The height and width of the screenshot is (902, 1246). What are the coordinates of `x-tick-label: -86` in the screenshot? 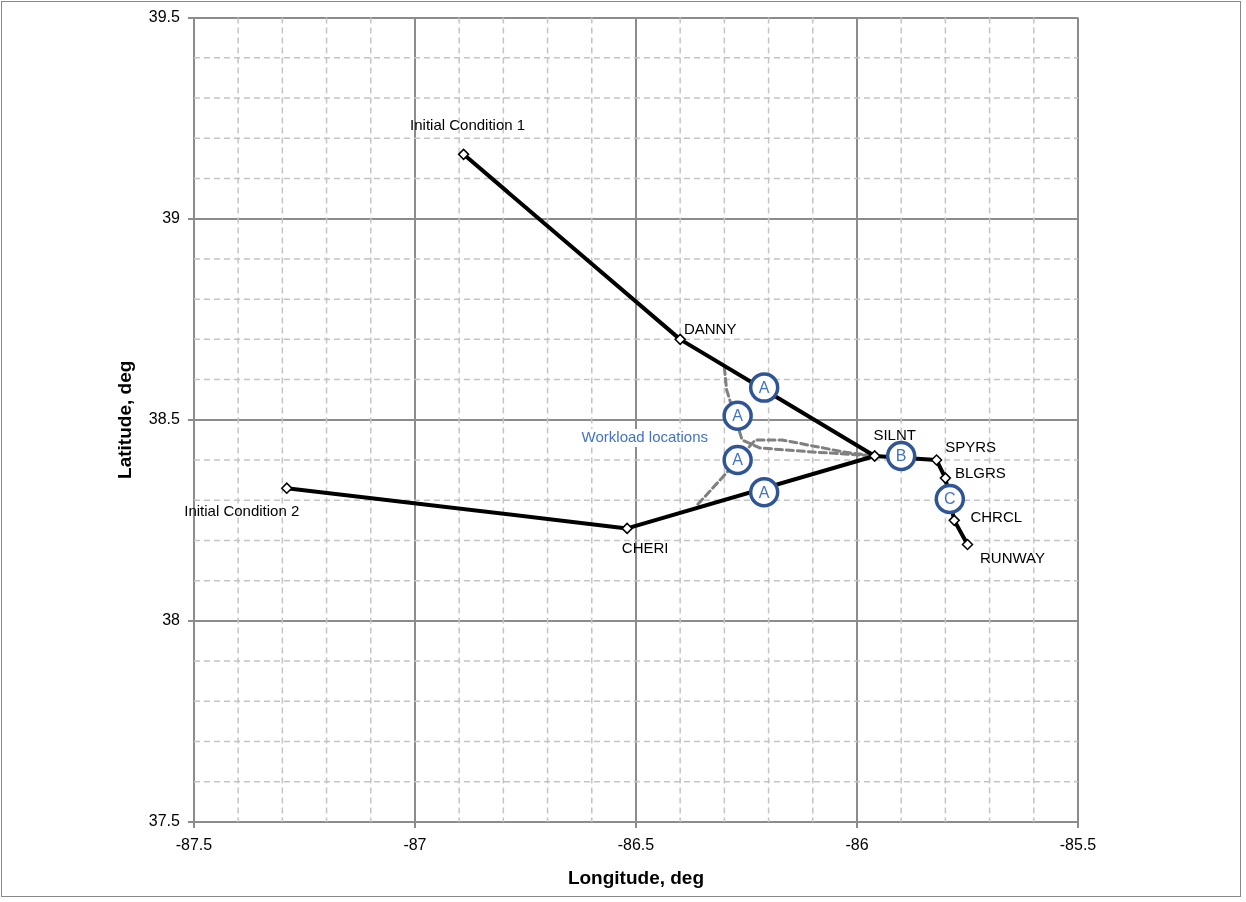 It's located at (857, 845).